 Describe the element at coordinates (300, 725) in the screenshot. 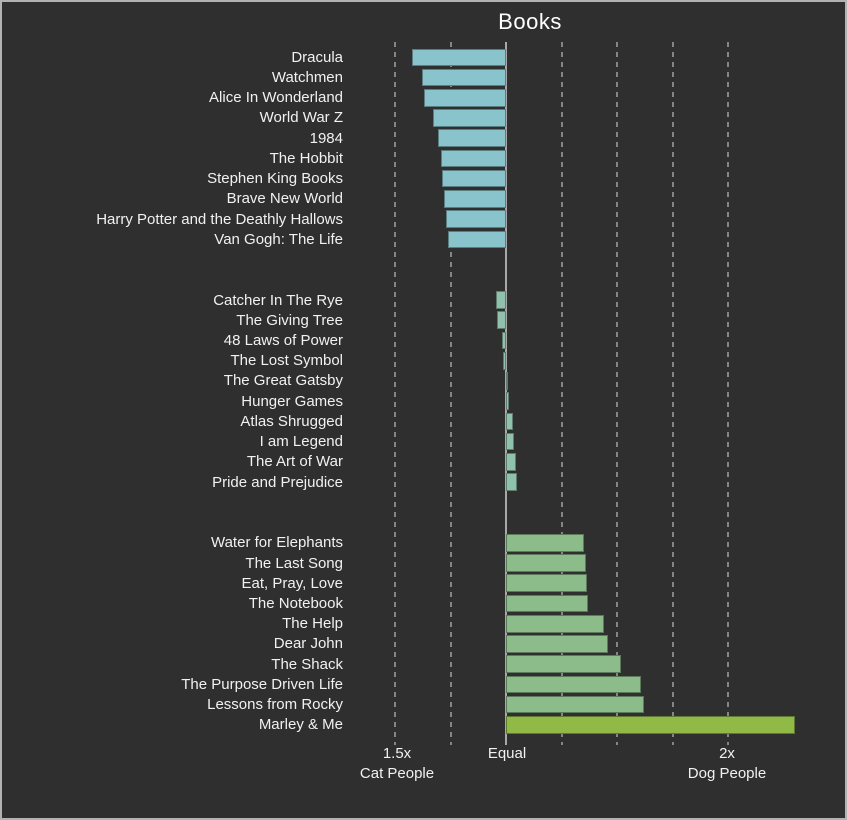

I see `category-label: Marley & Me` at that location.